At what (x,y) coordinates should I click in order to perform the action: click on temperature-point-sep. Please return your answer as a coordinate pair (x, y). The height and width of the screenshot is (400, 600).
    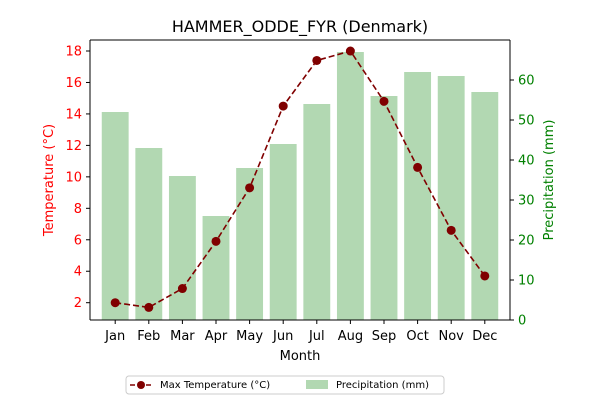
    Looking at the image, I should click on (384, 101).